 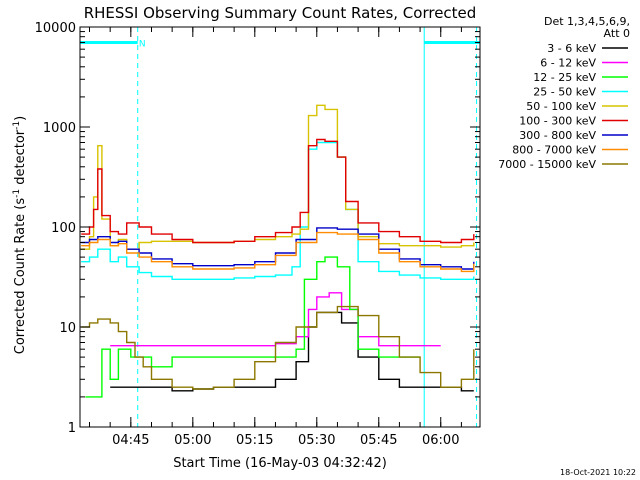 What do you see at coordinates (568, 63) in the screenshot?
I see `legend-label: 6 - 12 keV` at bounding box center [568, 63].